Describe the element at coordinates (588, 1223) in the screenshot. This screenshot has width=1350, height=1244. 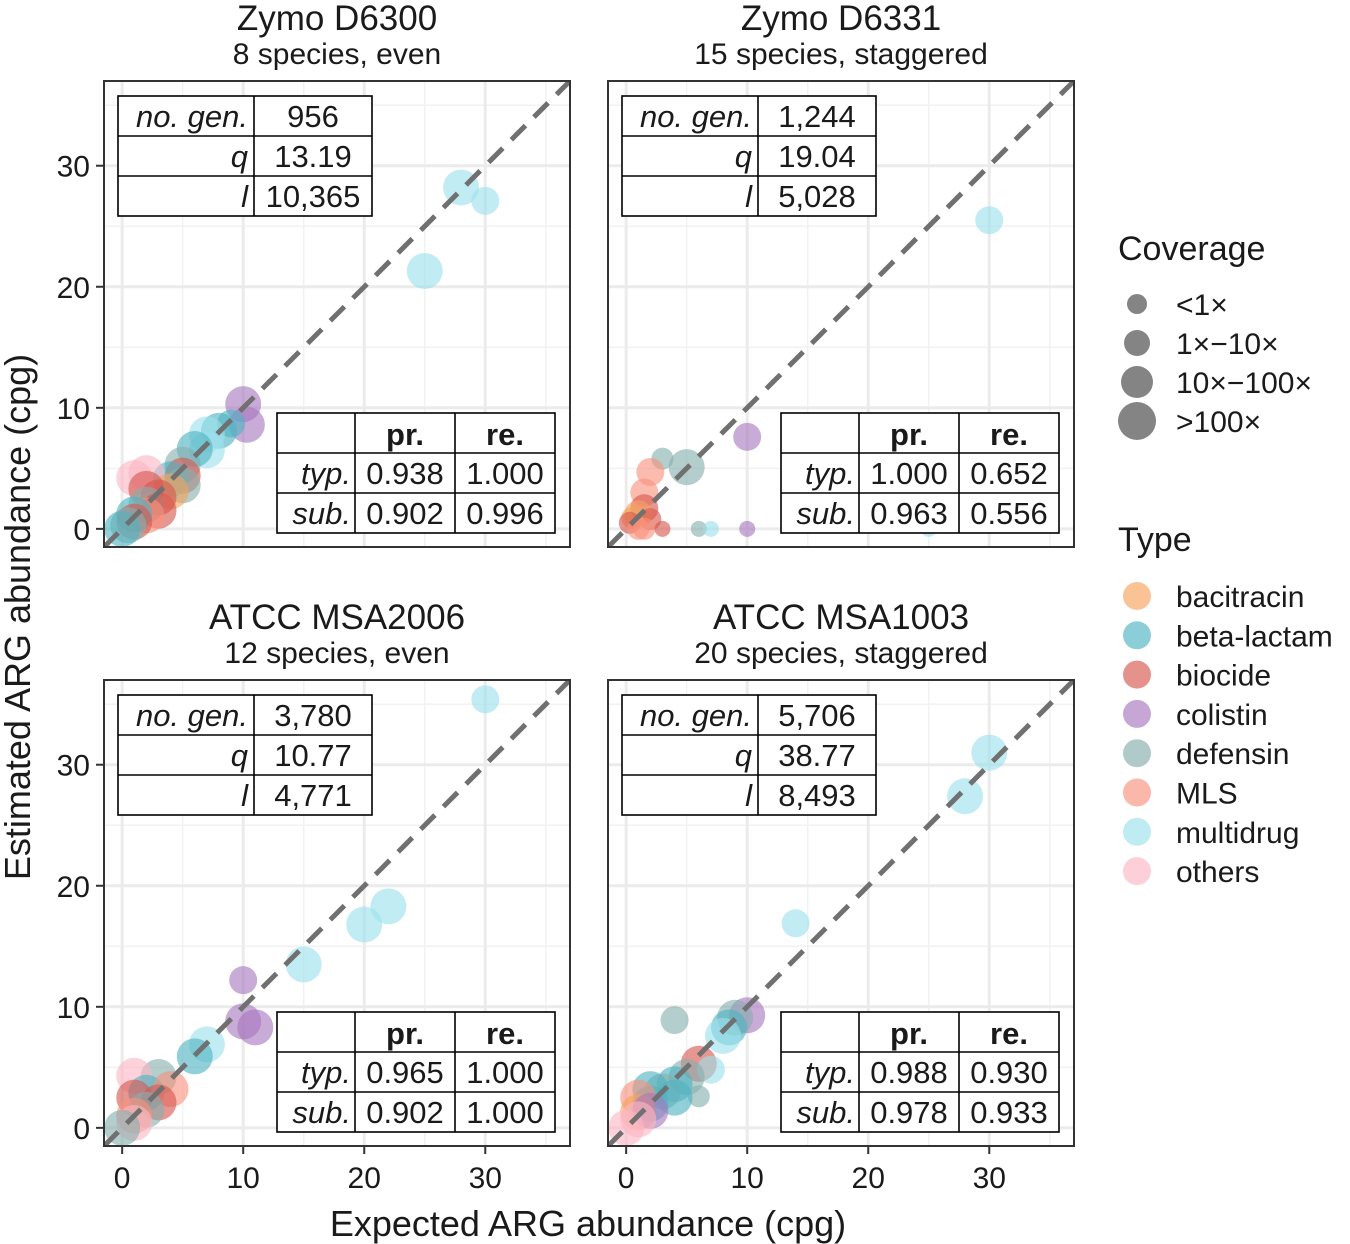
I see `x-axis-label: Expected ARG abundance (cpg)` at that location.